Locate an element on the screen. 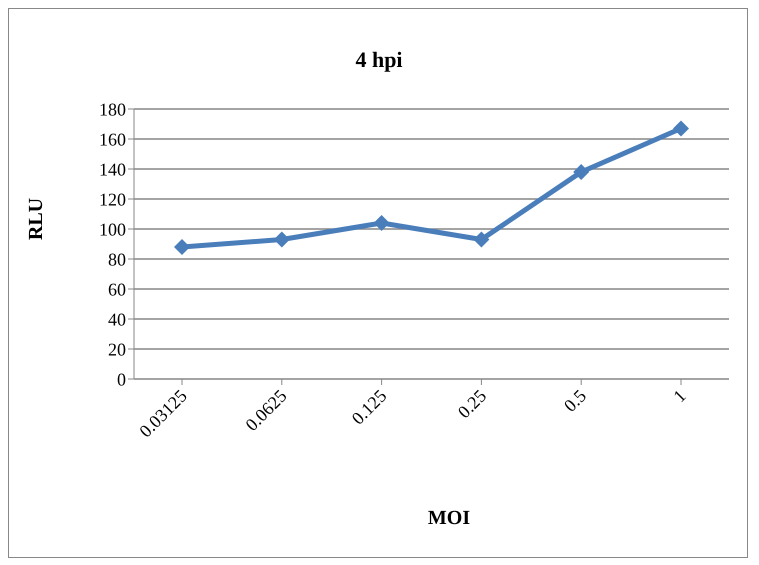  y-tick-label: 180 is located at coordinates (112, 109).